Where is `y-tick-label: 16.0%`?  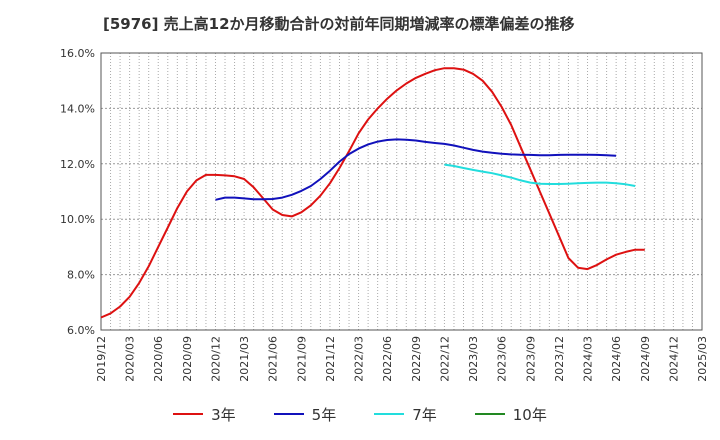
y-tick-label: 16.0% is located at coordinates (77, 53).